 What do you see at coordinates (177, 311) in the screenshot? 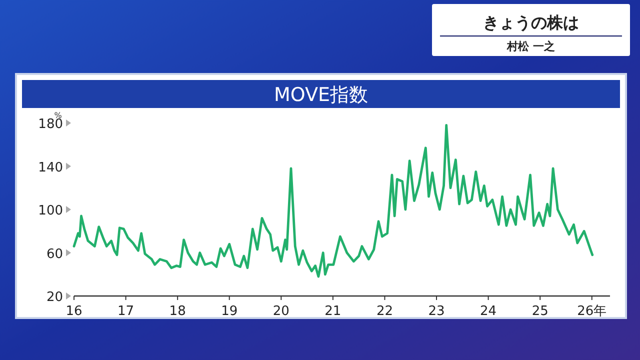
I see `x-tick-label: 18` at bounding box center [177, 311].